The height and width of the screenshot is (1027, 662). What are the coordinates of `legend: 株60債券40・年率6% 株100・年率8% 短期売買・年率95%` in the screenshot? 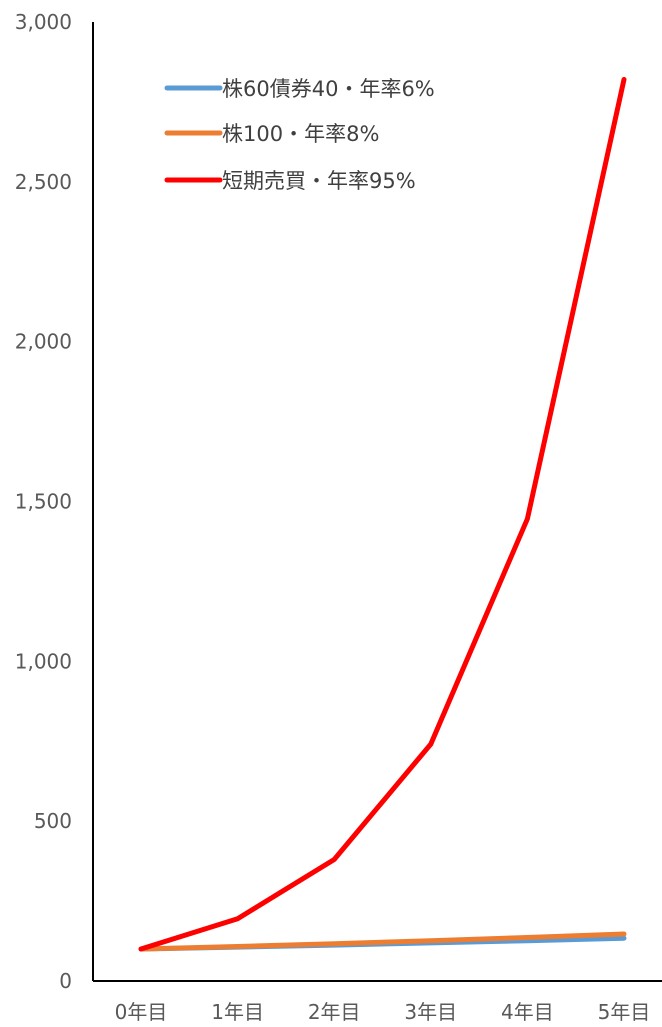 It's located at (301, 135).